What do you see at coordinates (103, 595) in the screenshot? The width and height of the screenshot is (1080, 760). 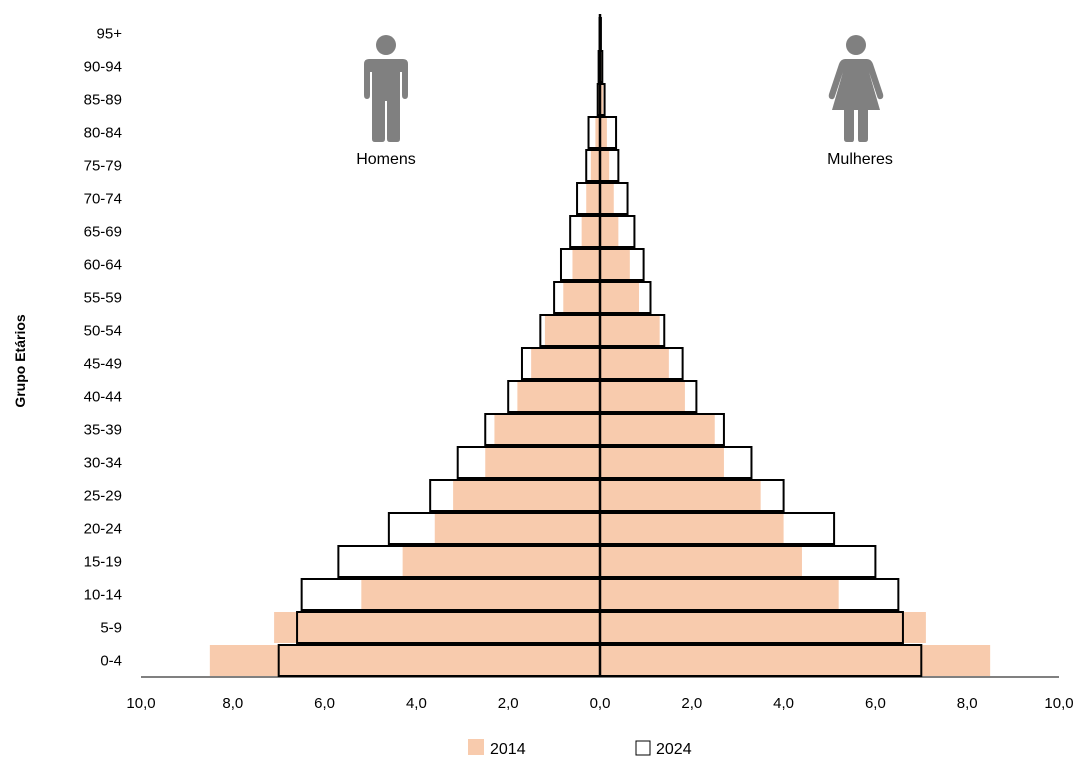 I see `age-label-10-14: 10-14` at bounding box center [103, 595].